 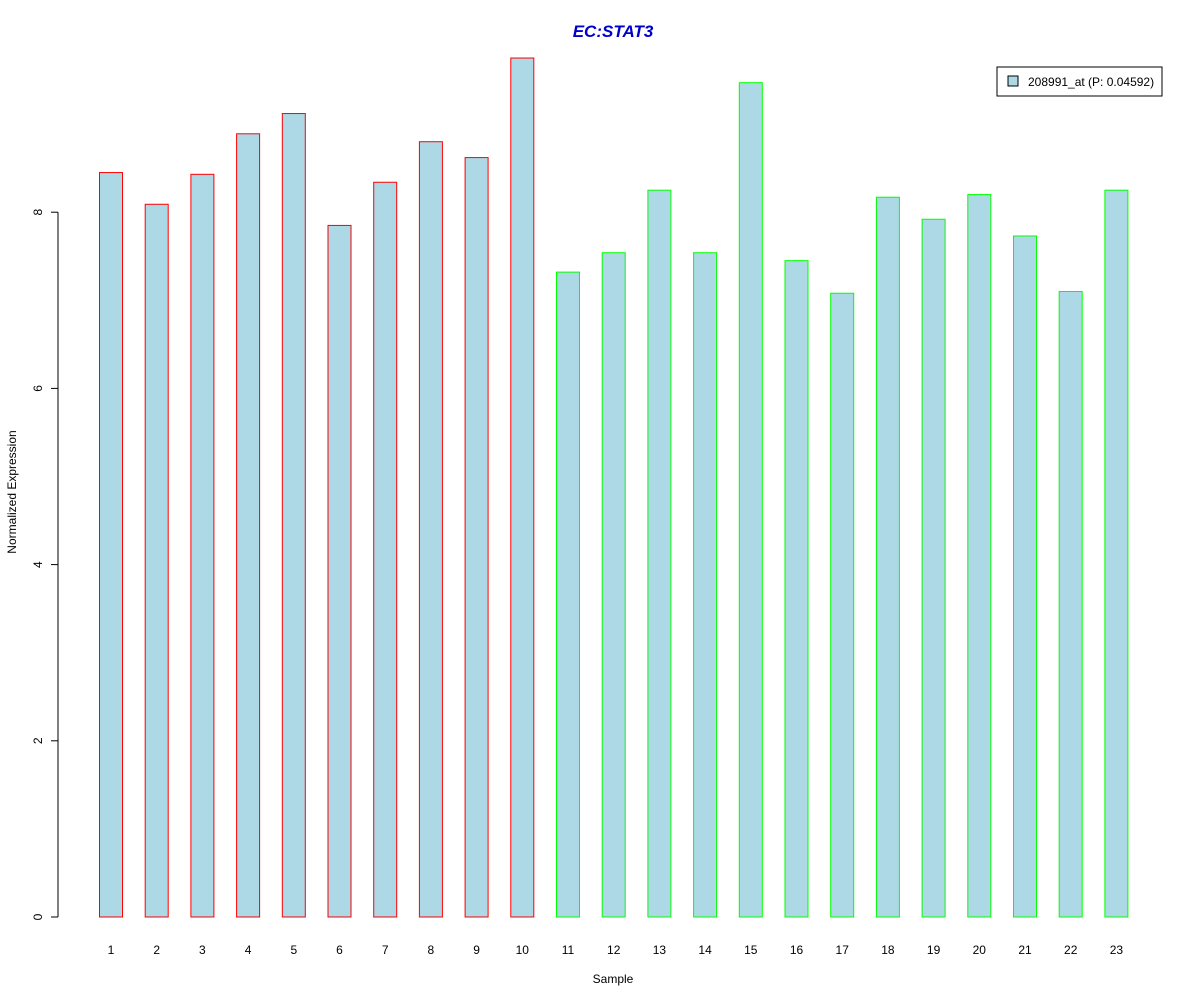 What do you see at coordinates (385, 950) in the screenshot?
I see `x-tick-label: 7` at bounding box center [385, 950].